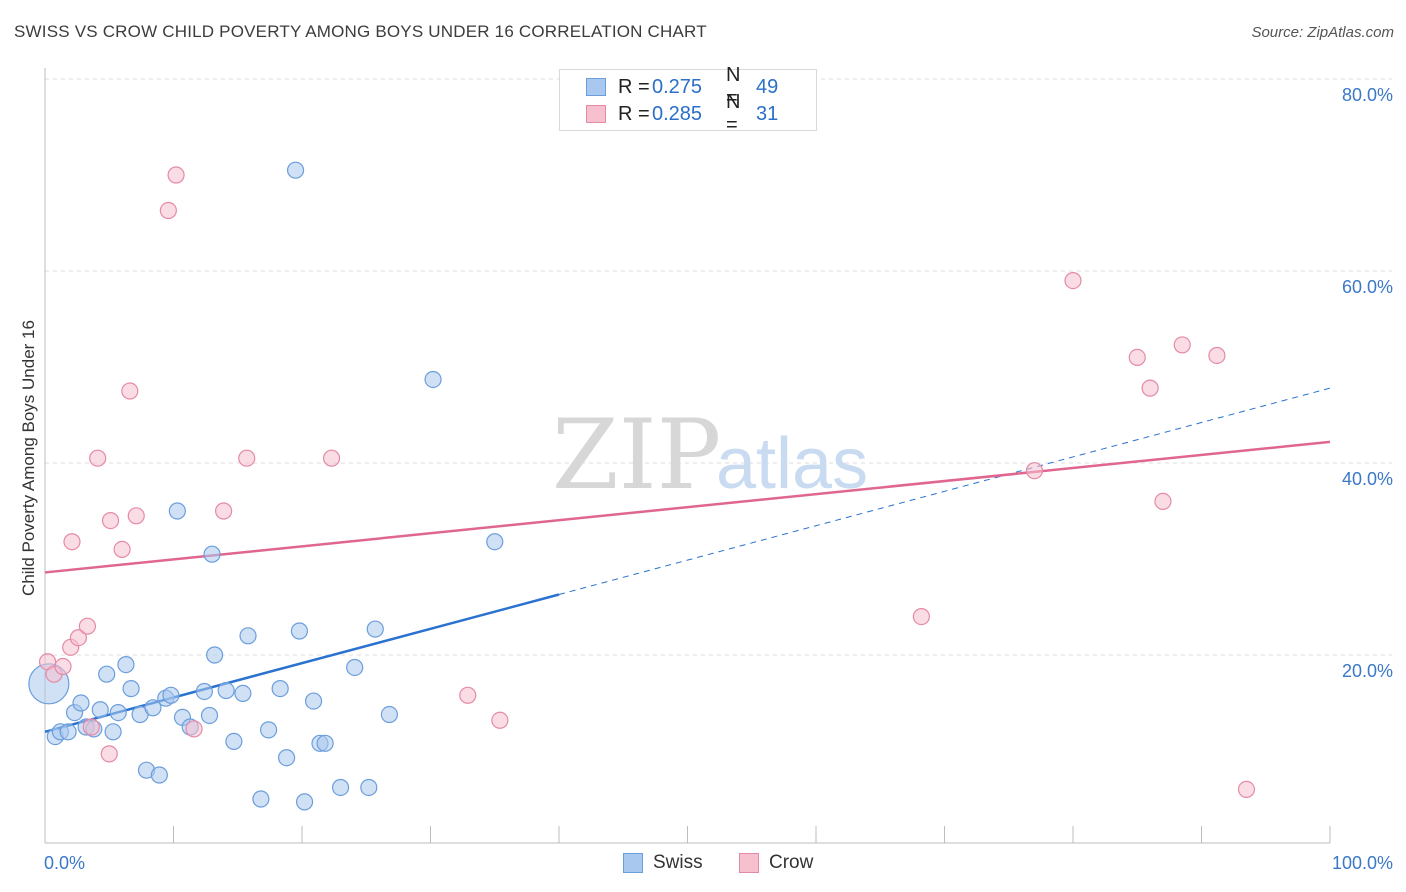 The height and width of the screenshot is (892, 1406). What do you see at coordinates (28, 458) in the screenshot?
I see `y-axis-label: Child Poverty Among Boys Under 16` at bounding box center [28, 458].